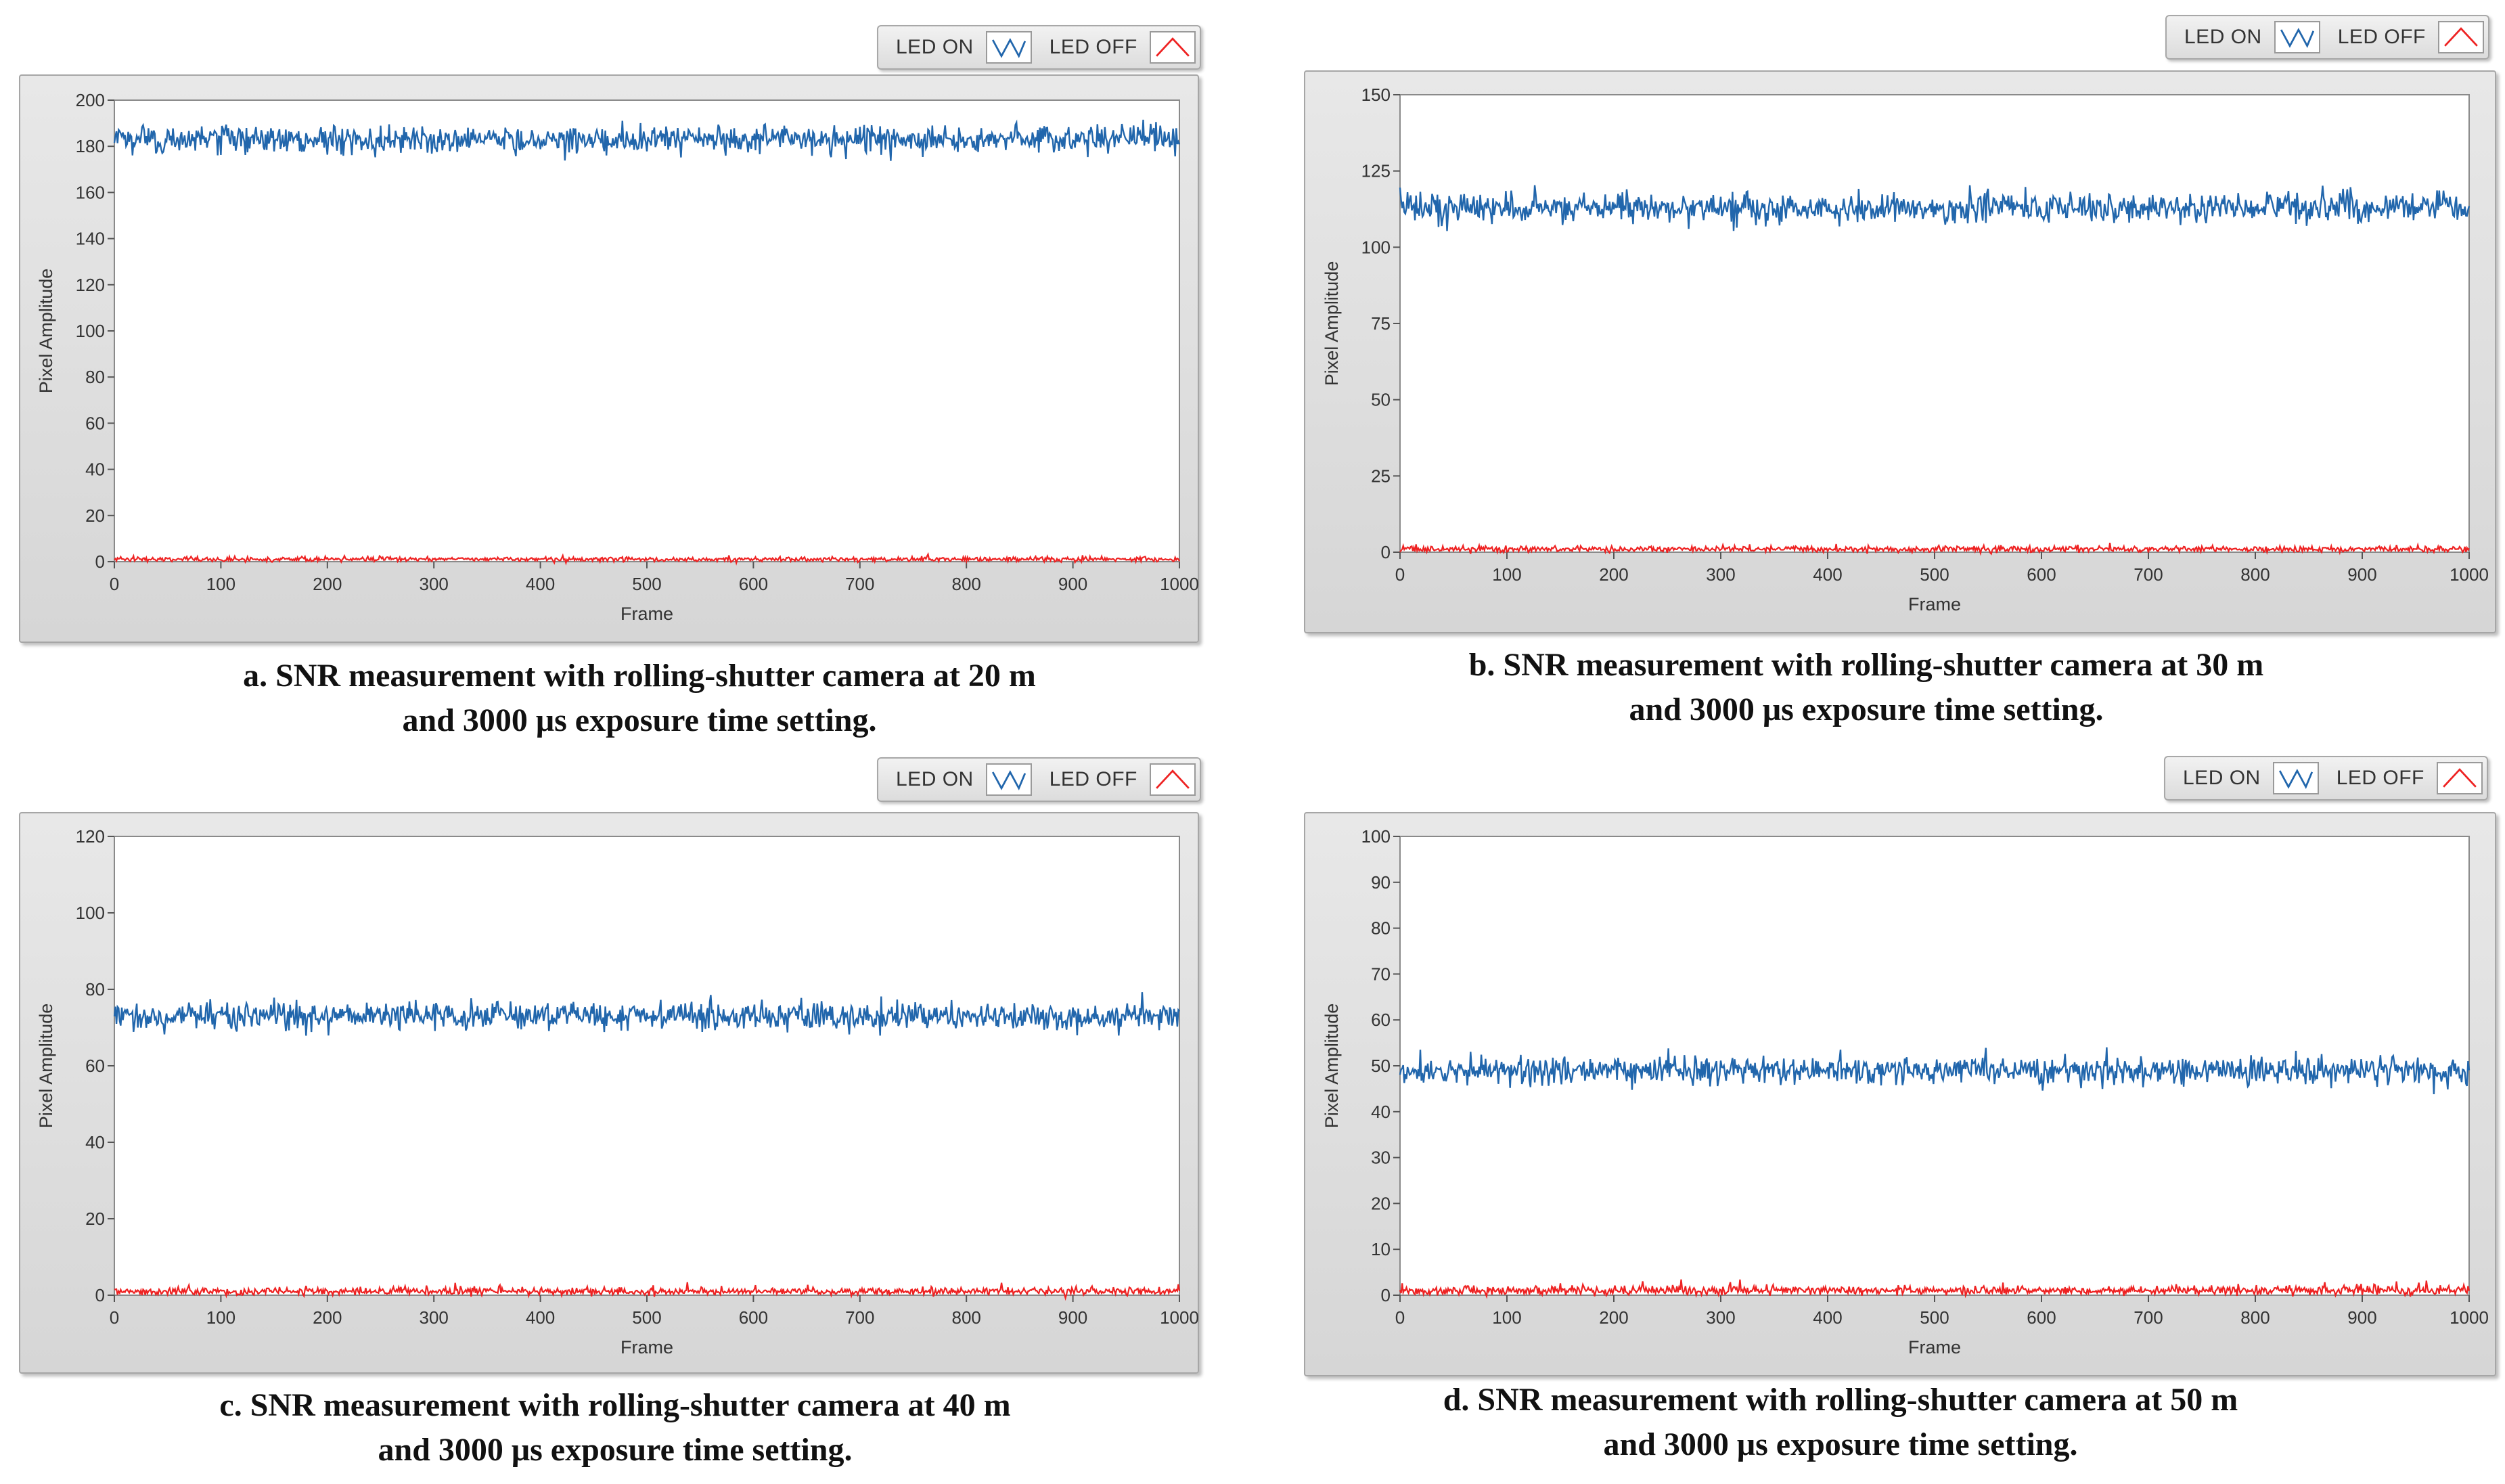  Describe the element at coordinates (615, 1450) in the screenshot. I see `caption-c-line2: and 3000 μs exposure time setting.` at that location.